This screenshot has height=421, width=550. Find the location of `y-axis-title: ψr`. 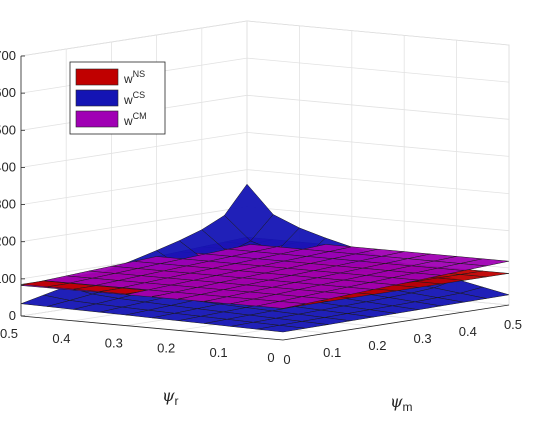

y-axis-title: ψr is located at coordinates (170, 397).